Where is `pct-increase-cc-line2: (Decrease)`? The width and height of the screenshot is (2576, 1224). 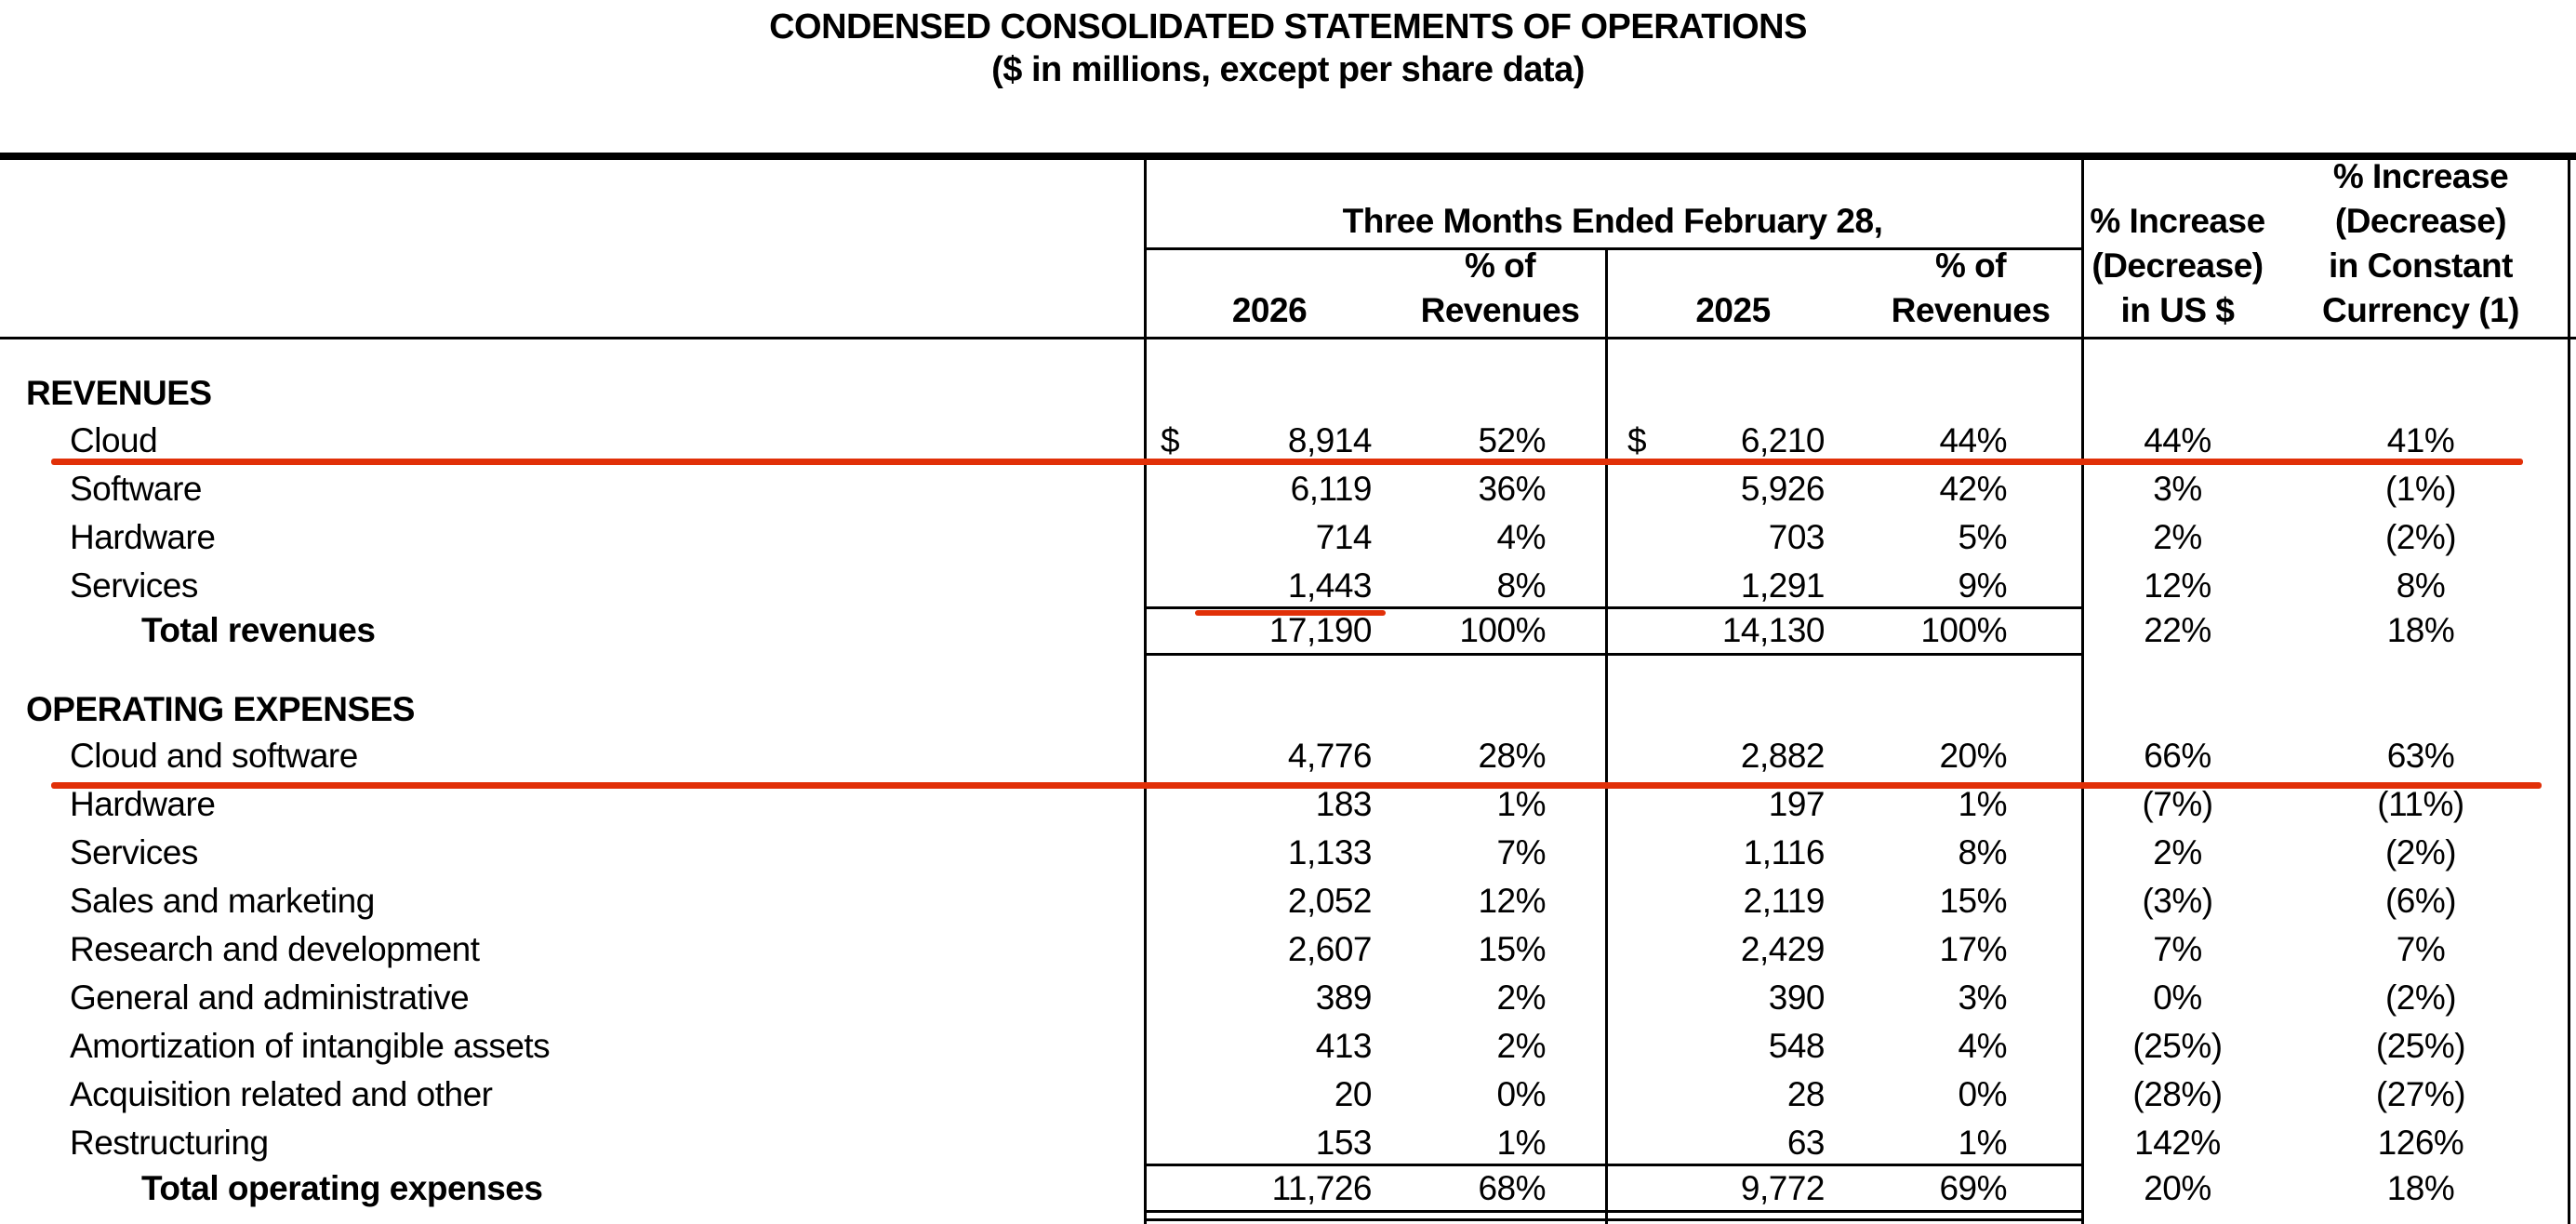 pct-increase-cc-line2: (Decrease) is located at coordinates (2420, 221).